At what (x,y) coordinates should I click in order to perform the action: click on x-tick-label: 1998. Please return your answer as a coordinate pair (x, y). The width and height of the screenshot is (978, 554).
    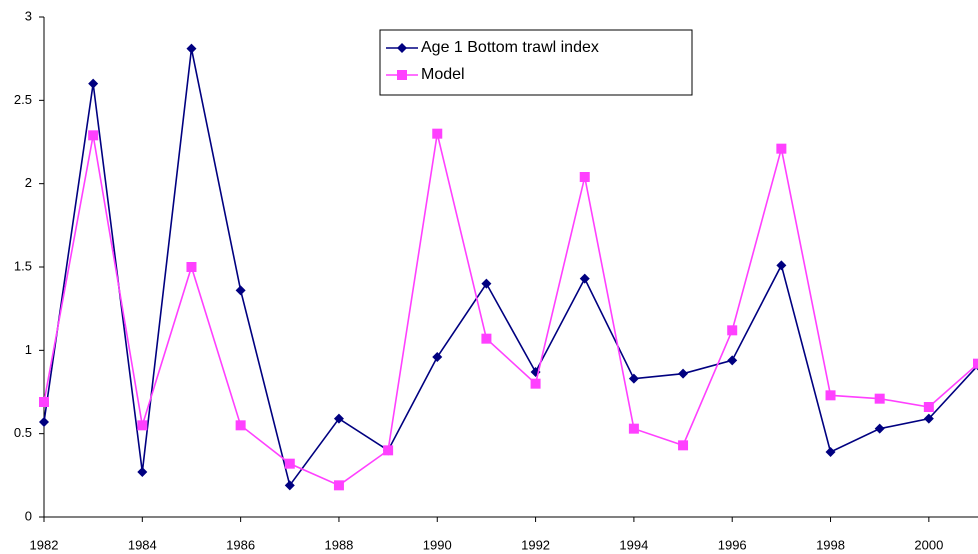
    Looking at the image, I should click on (830, 544).